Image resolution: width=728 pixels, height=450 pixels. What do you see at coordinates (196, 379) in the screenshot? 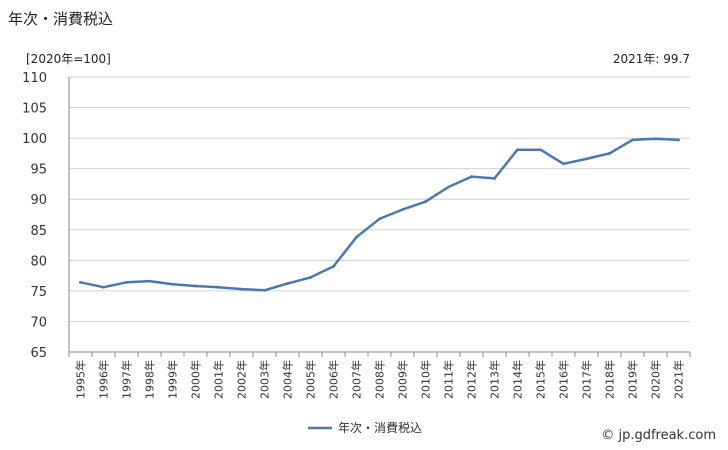
I see `x-tick-label: 2000年` at bounding box center [196, 379].